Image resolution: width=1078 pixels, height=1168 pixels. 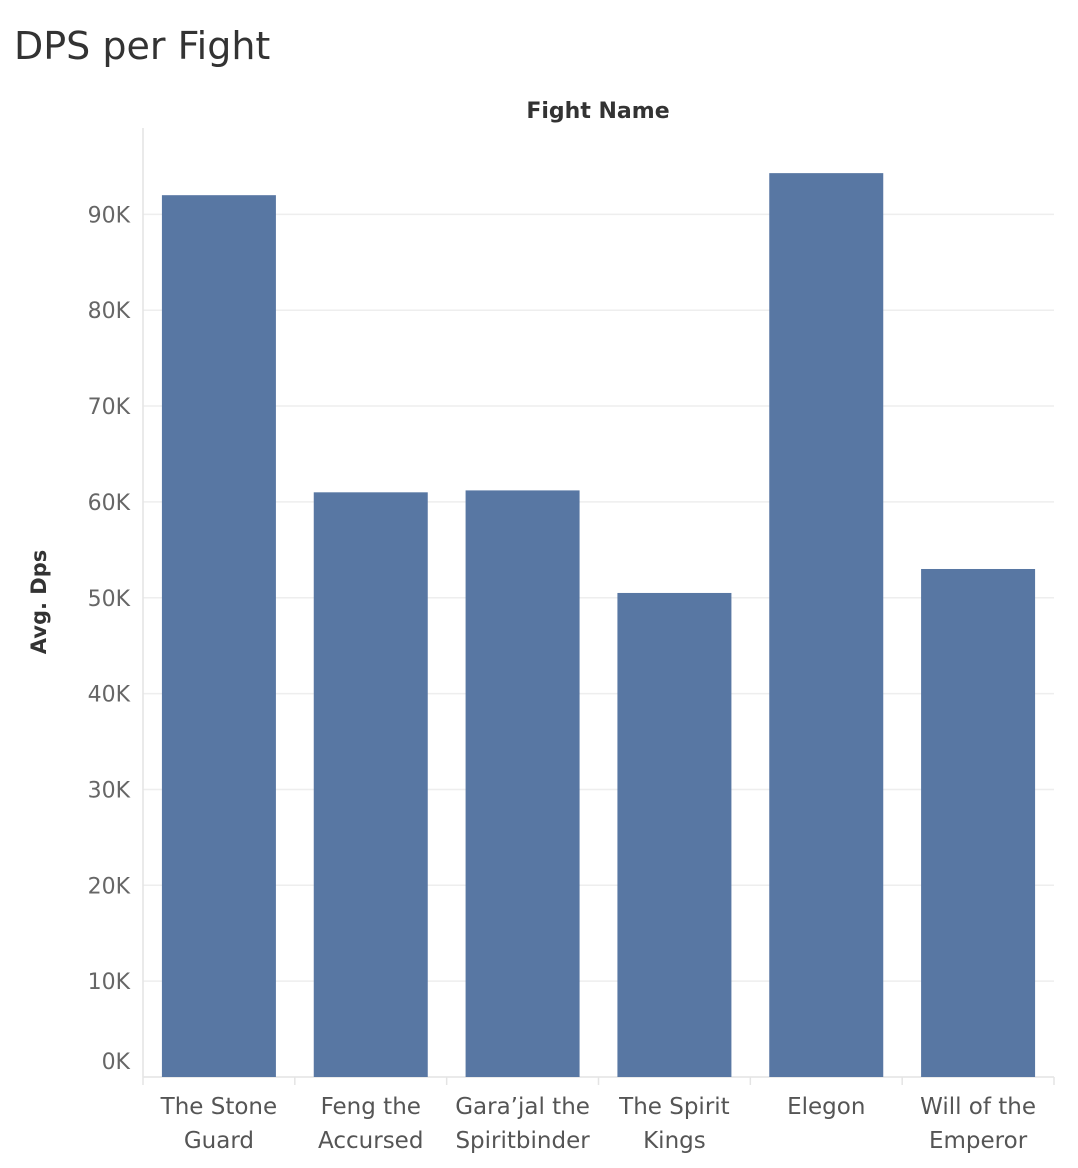 I want to click on y-axis-title: Avg. Dps, so click(x=39, y=602).